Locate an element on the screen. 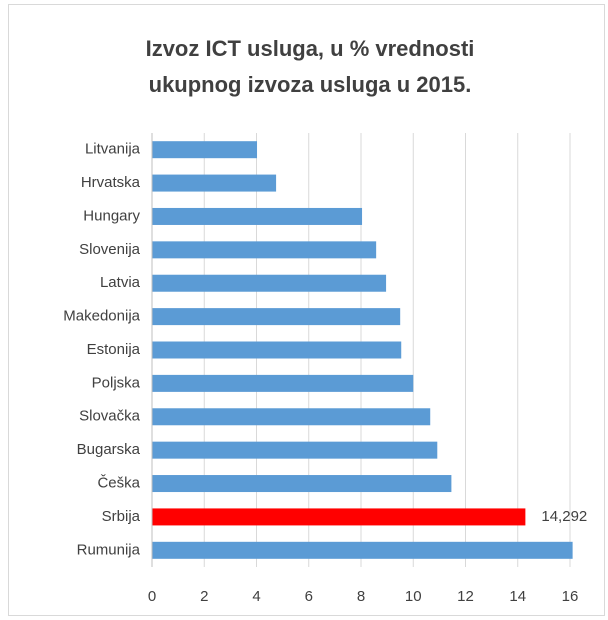 Image resolution: width=608 pixels, height=620 pixels. chart-title: ukupnog izvoza usluga u 2015. is located at coordinates (310, 84).